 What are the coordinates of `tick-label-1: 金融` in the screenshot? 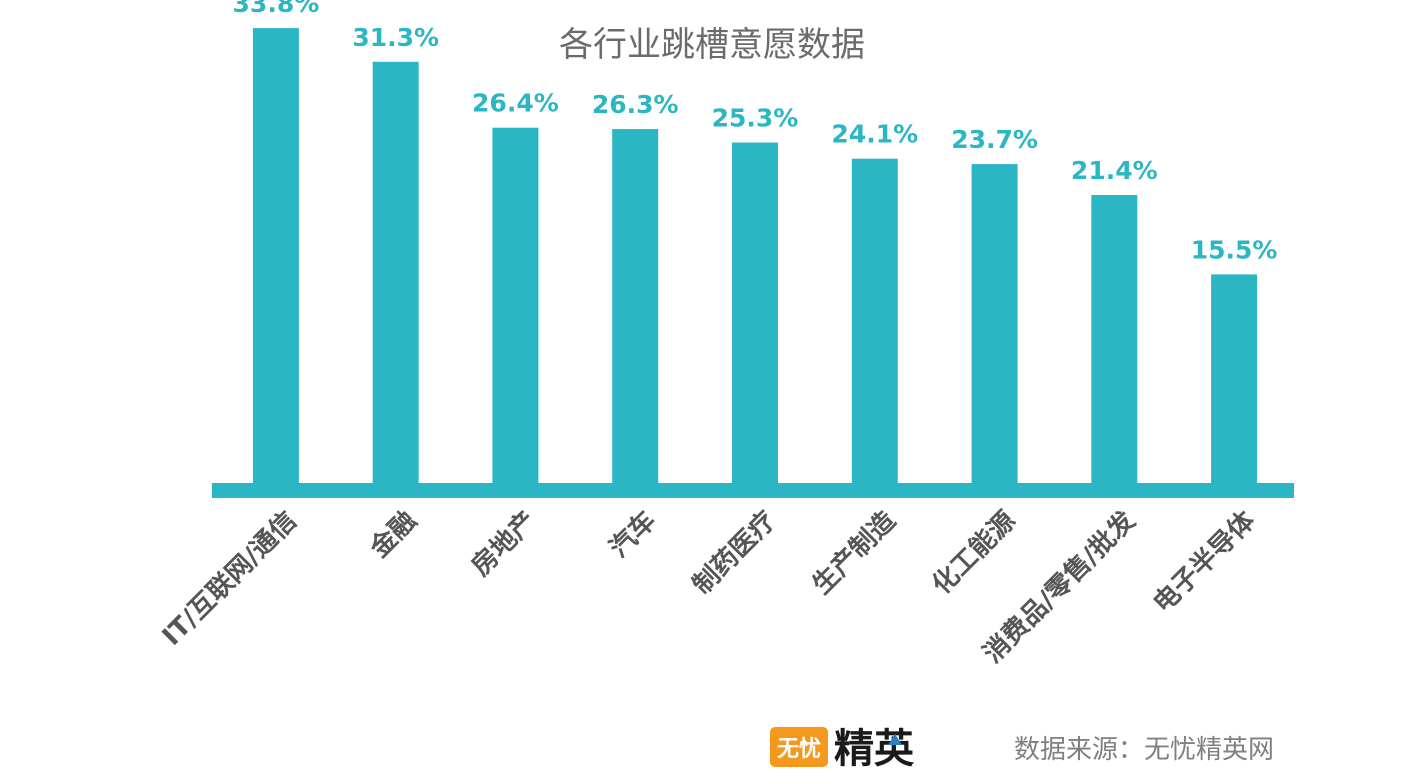 It's located at (392, 534).